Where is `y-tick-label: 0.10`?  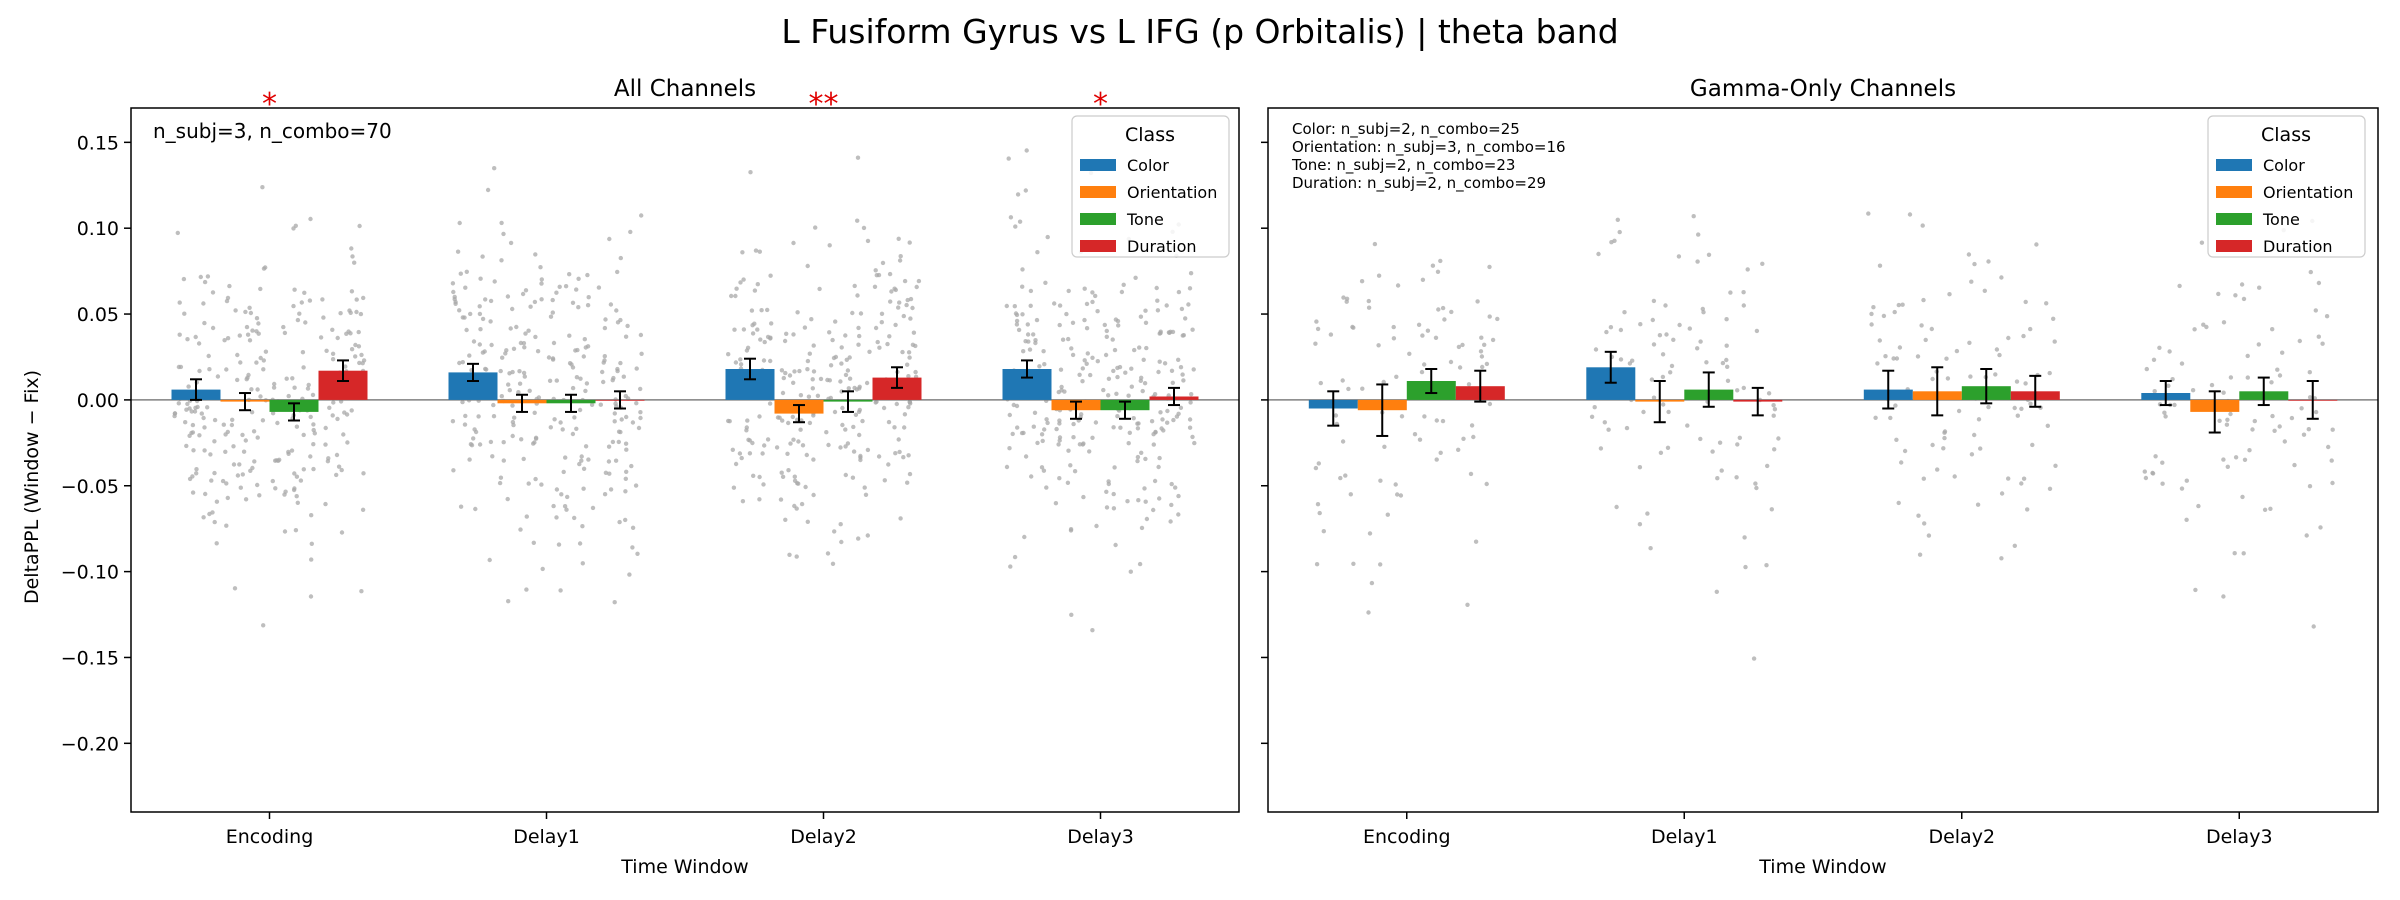
y-tick-label: 0.10 is located at coordinates (98, 229).